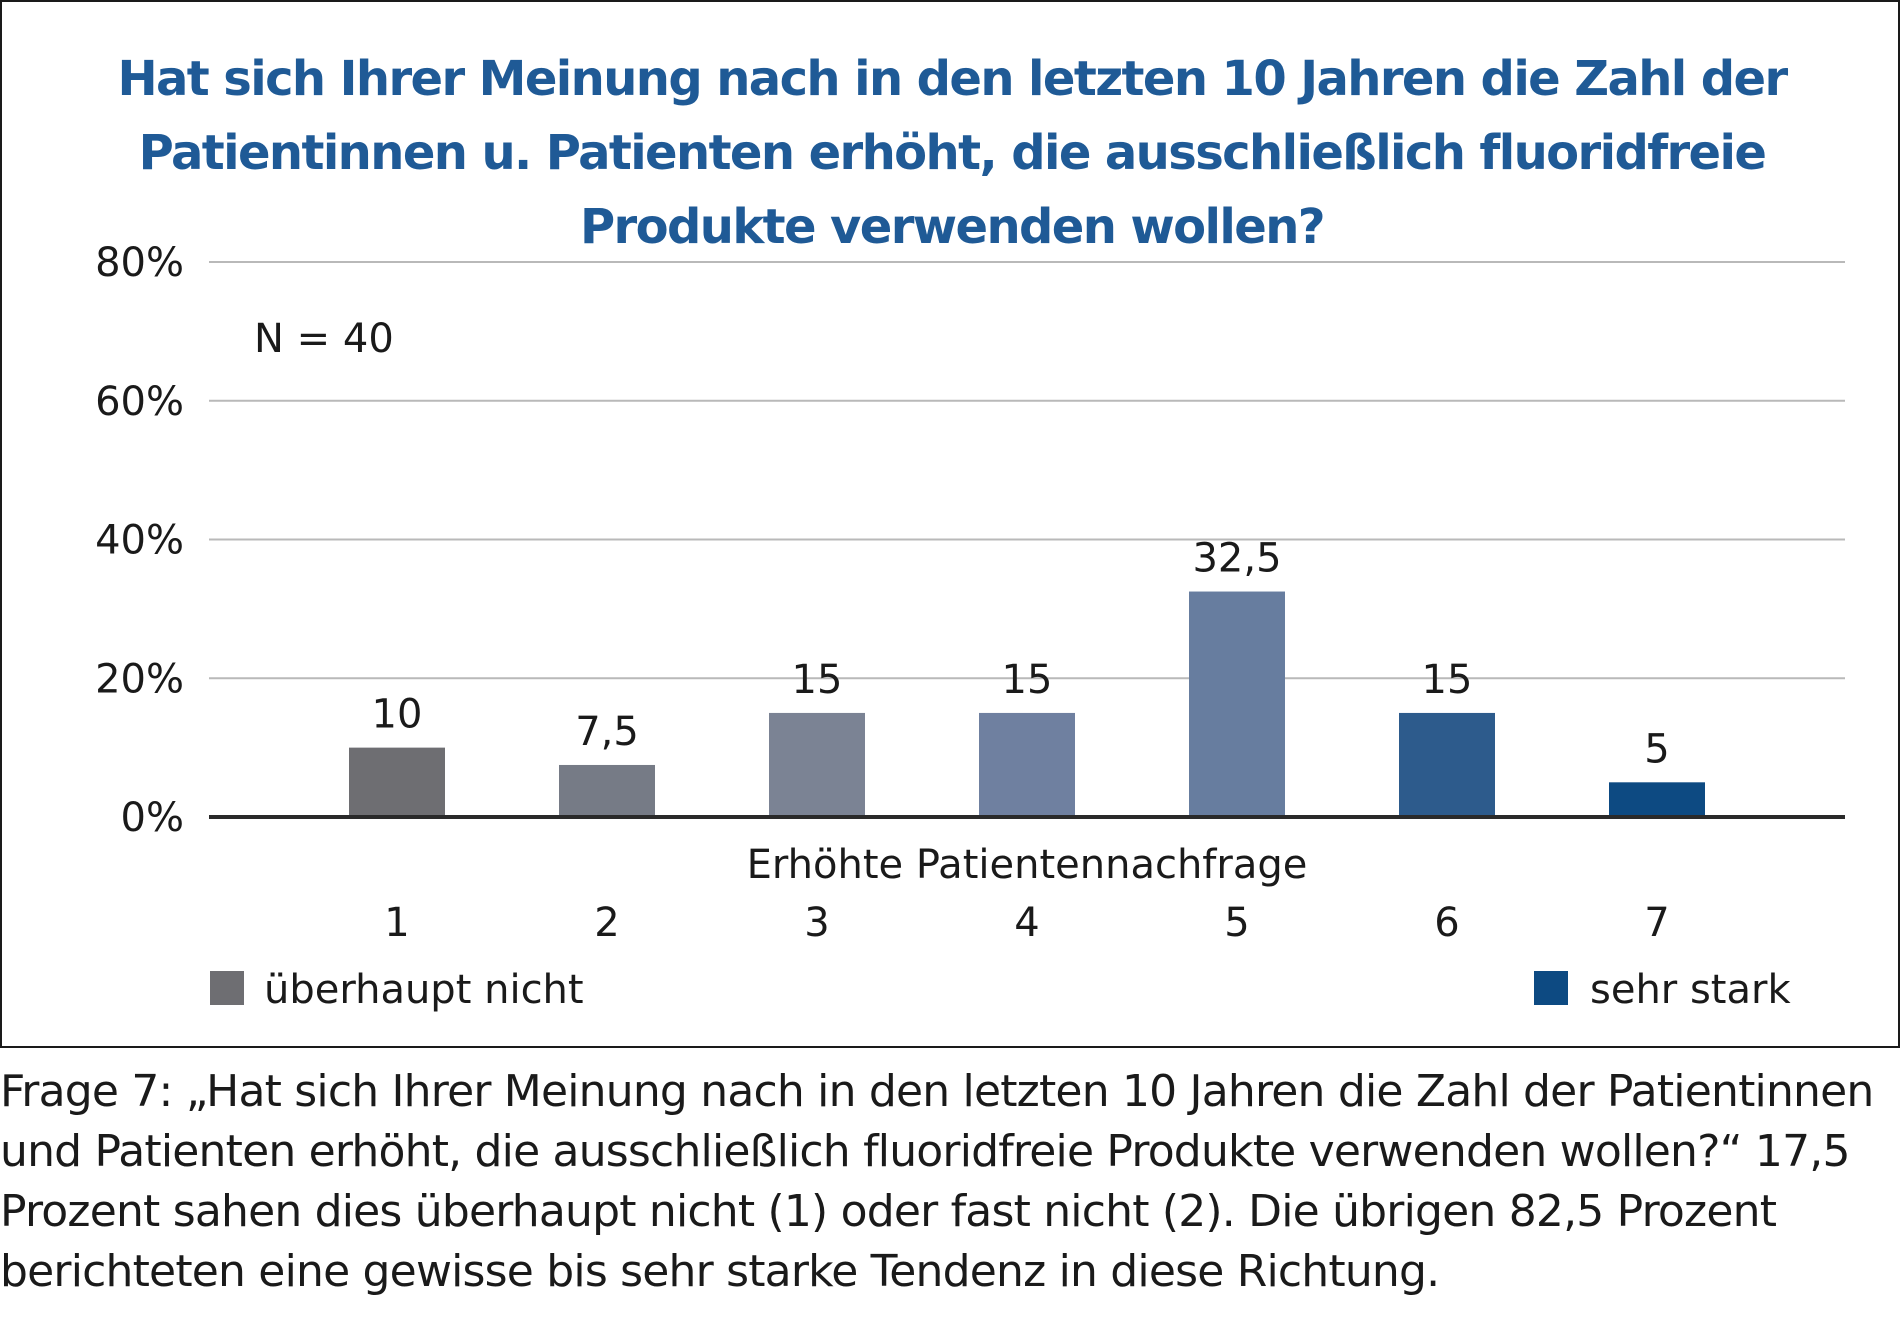 The height and width of the screenshot is (1322, 1900). What do you see at coordinates (1446, 923) in the screenshot?
I see `x-tick-label: 6` at bounding box center [1446, 923].